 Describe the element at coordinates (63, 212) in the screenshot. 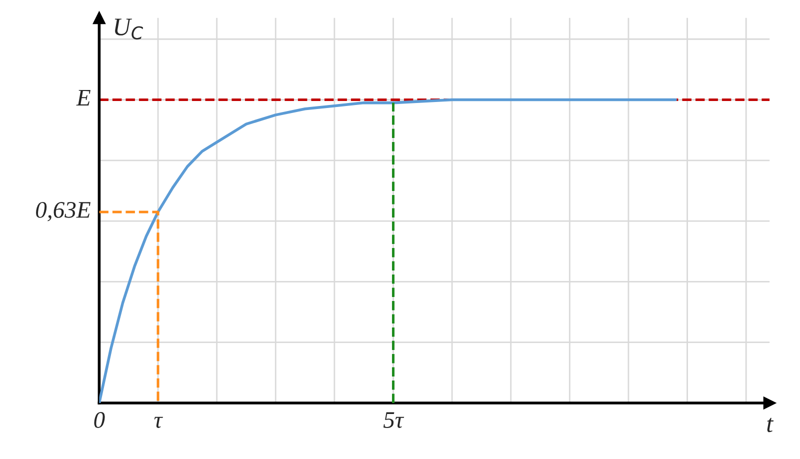

I see `annotation: 0,63E` at that location.